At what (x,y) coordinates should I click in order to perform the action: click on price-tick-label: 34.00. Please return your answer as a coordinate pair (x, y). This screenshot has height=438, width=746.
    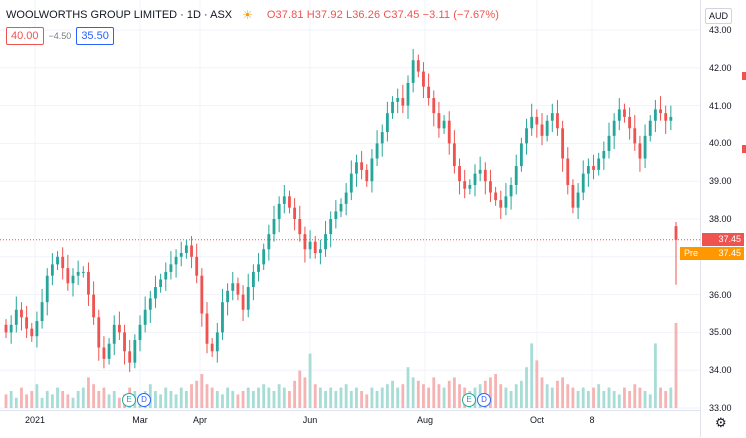
    Looking at the image, I should click on (720, 370).